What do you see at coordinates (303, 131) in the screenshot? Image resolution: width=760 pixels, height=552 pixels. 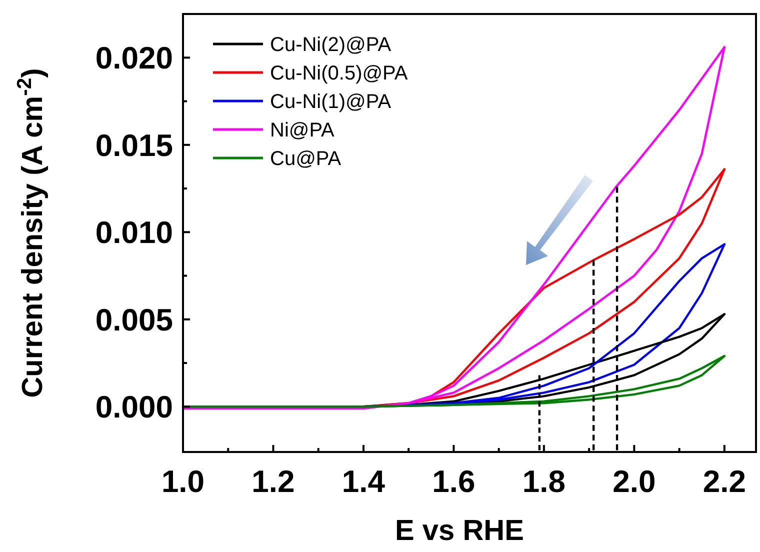 I see `legend-label: Ni@PA` at bounding box center [303, 131].